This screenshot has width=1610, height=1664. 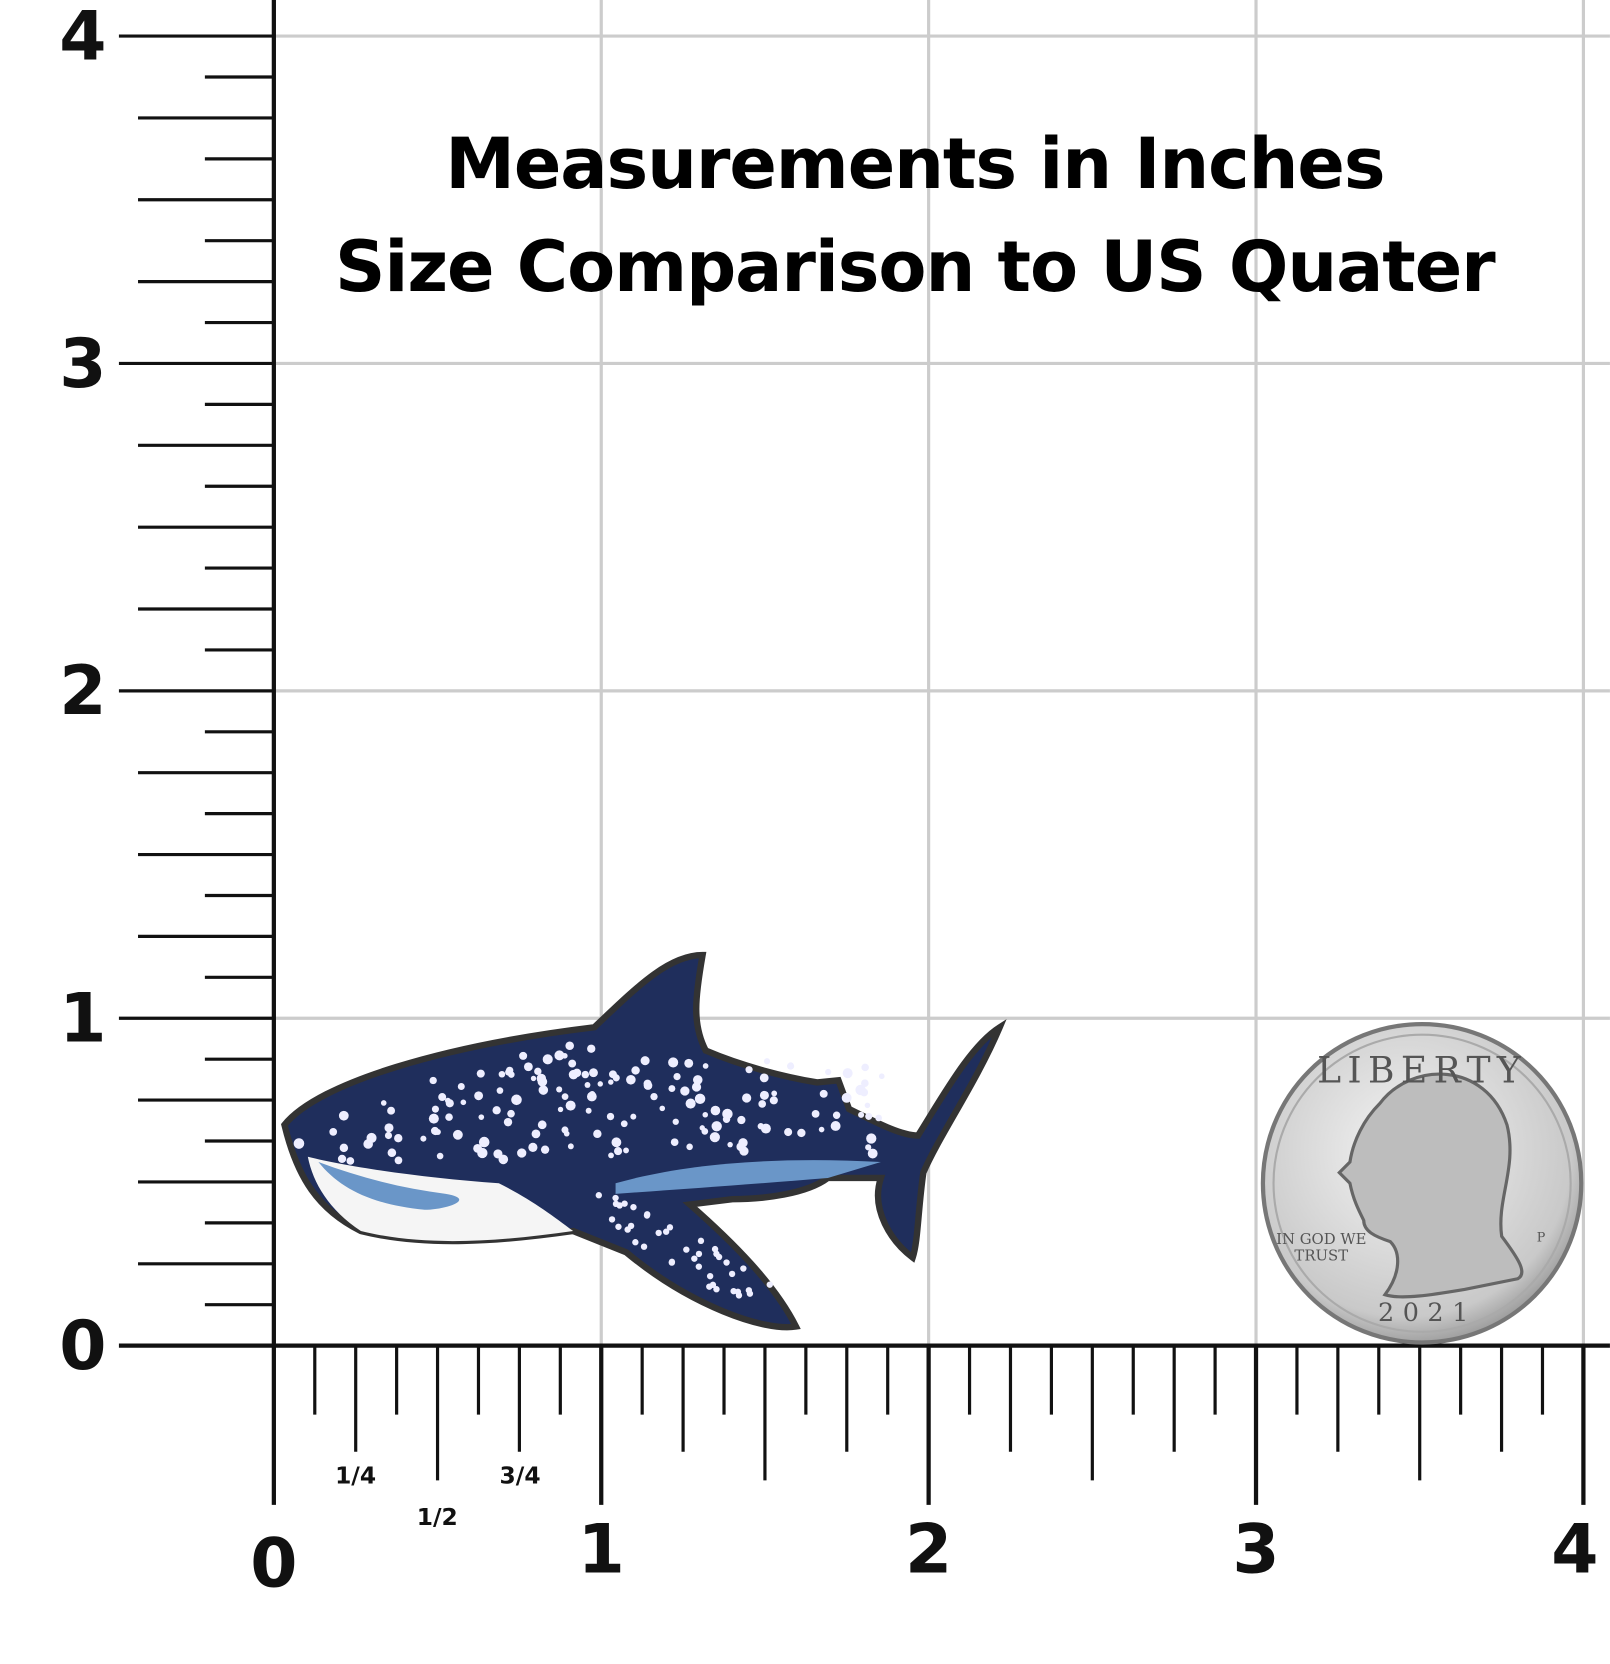 I want to click on fraction-label: 3/4, so click(x=520, y=1476).